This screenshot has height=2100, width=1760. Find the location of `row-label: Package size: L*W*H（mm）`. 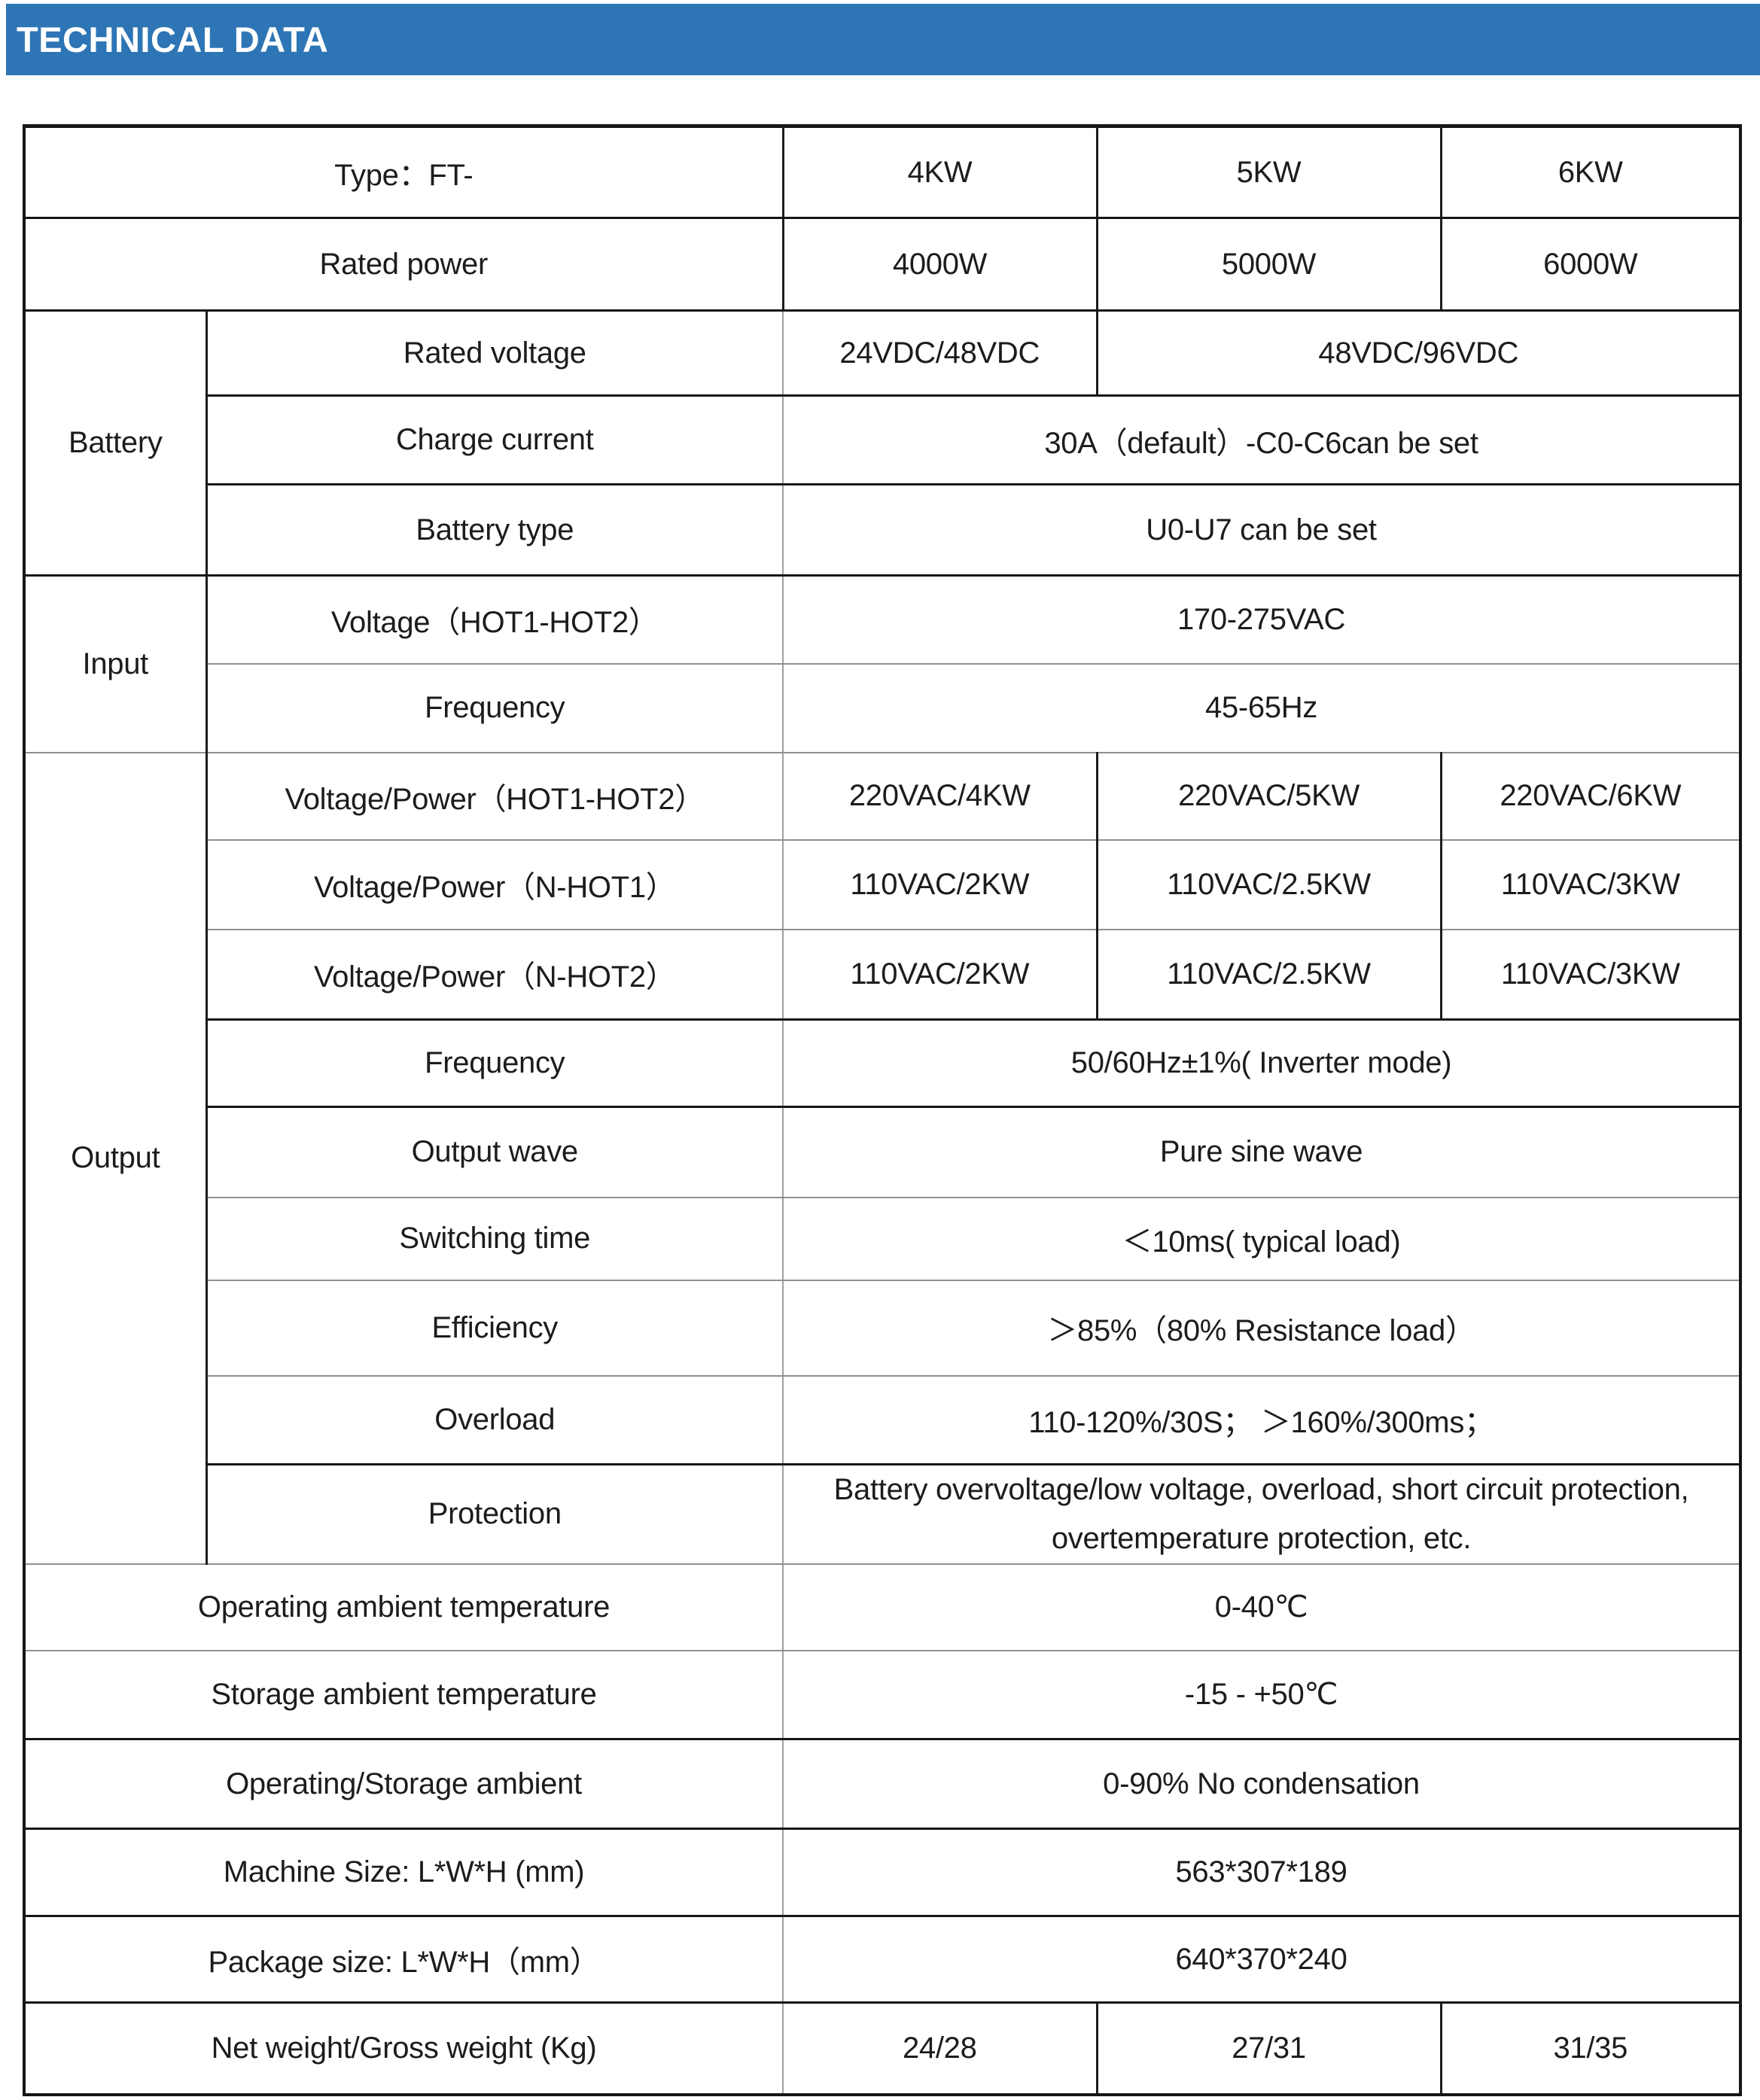

row-label: Package size: L*W*H（mm） is located at coordinates (403, 1960).